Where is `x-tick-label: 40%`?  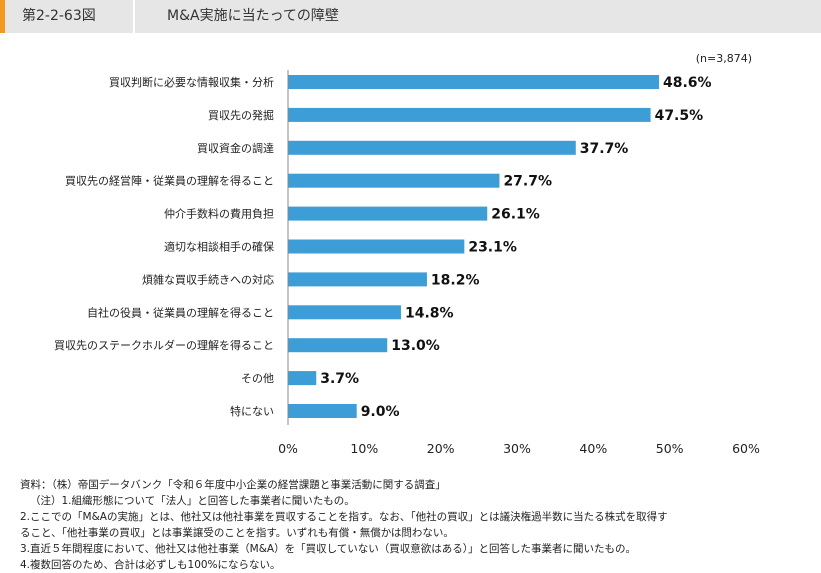
x-tick-label: 40% is located at coordinates (593, 448).